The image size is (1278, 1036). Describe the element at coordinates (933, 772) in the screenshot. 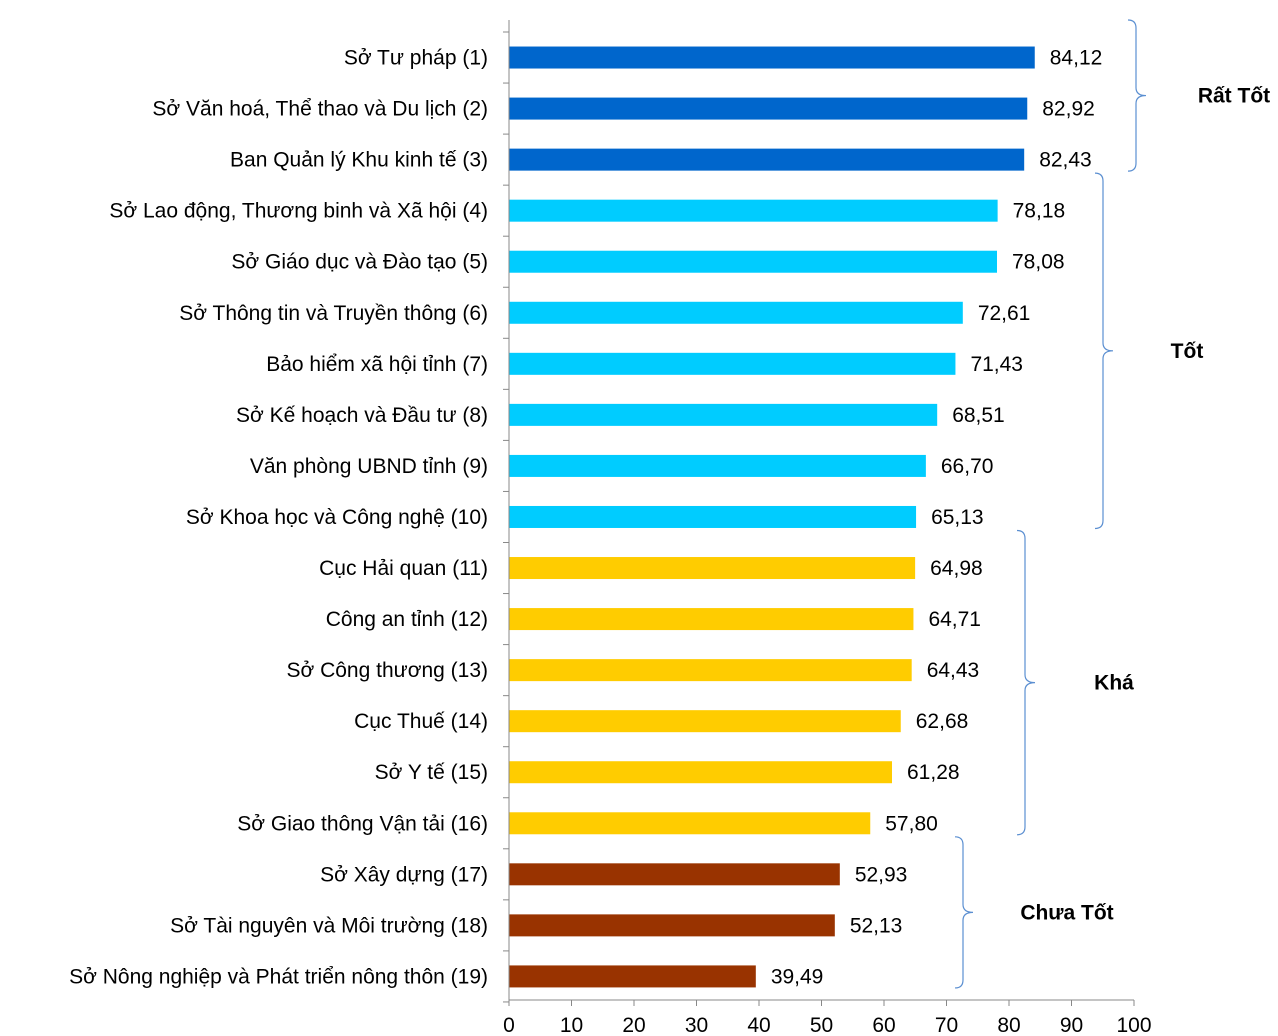

I see `value-label-15: 61,28` at that location.